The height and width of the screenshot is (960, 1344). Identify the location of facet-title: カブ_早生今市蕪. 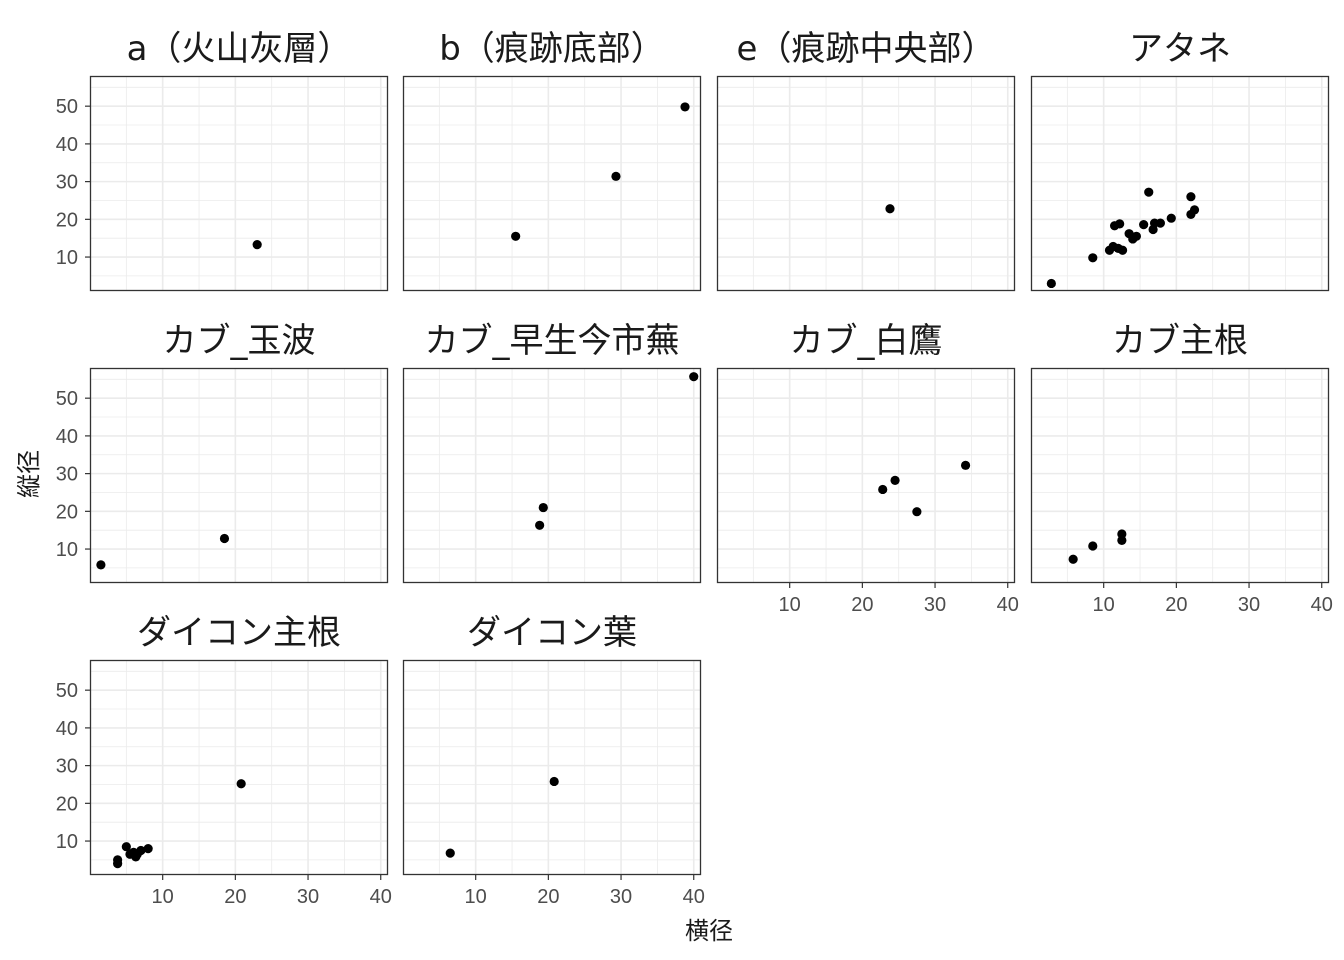
(552, 341).